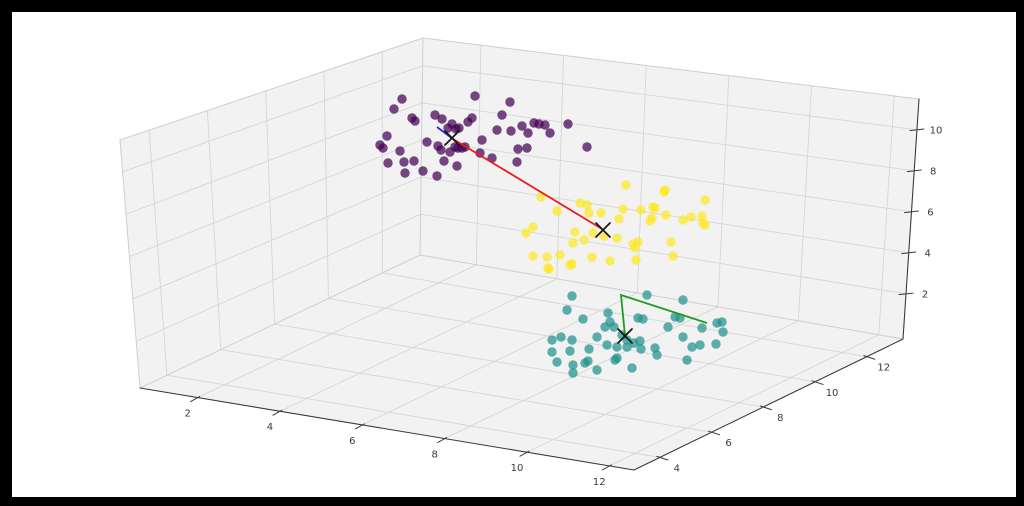 The image size is (1024, 506). I want to click on floor-grid-y, so click(466, 391).